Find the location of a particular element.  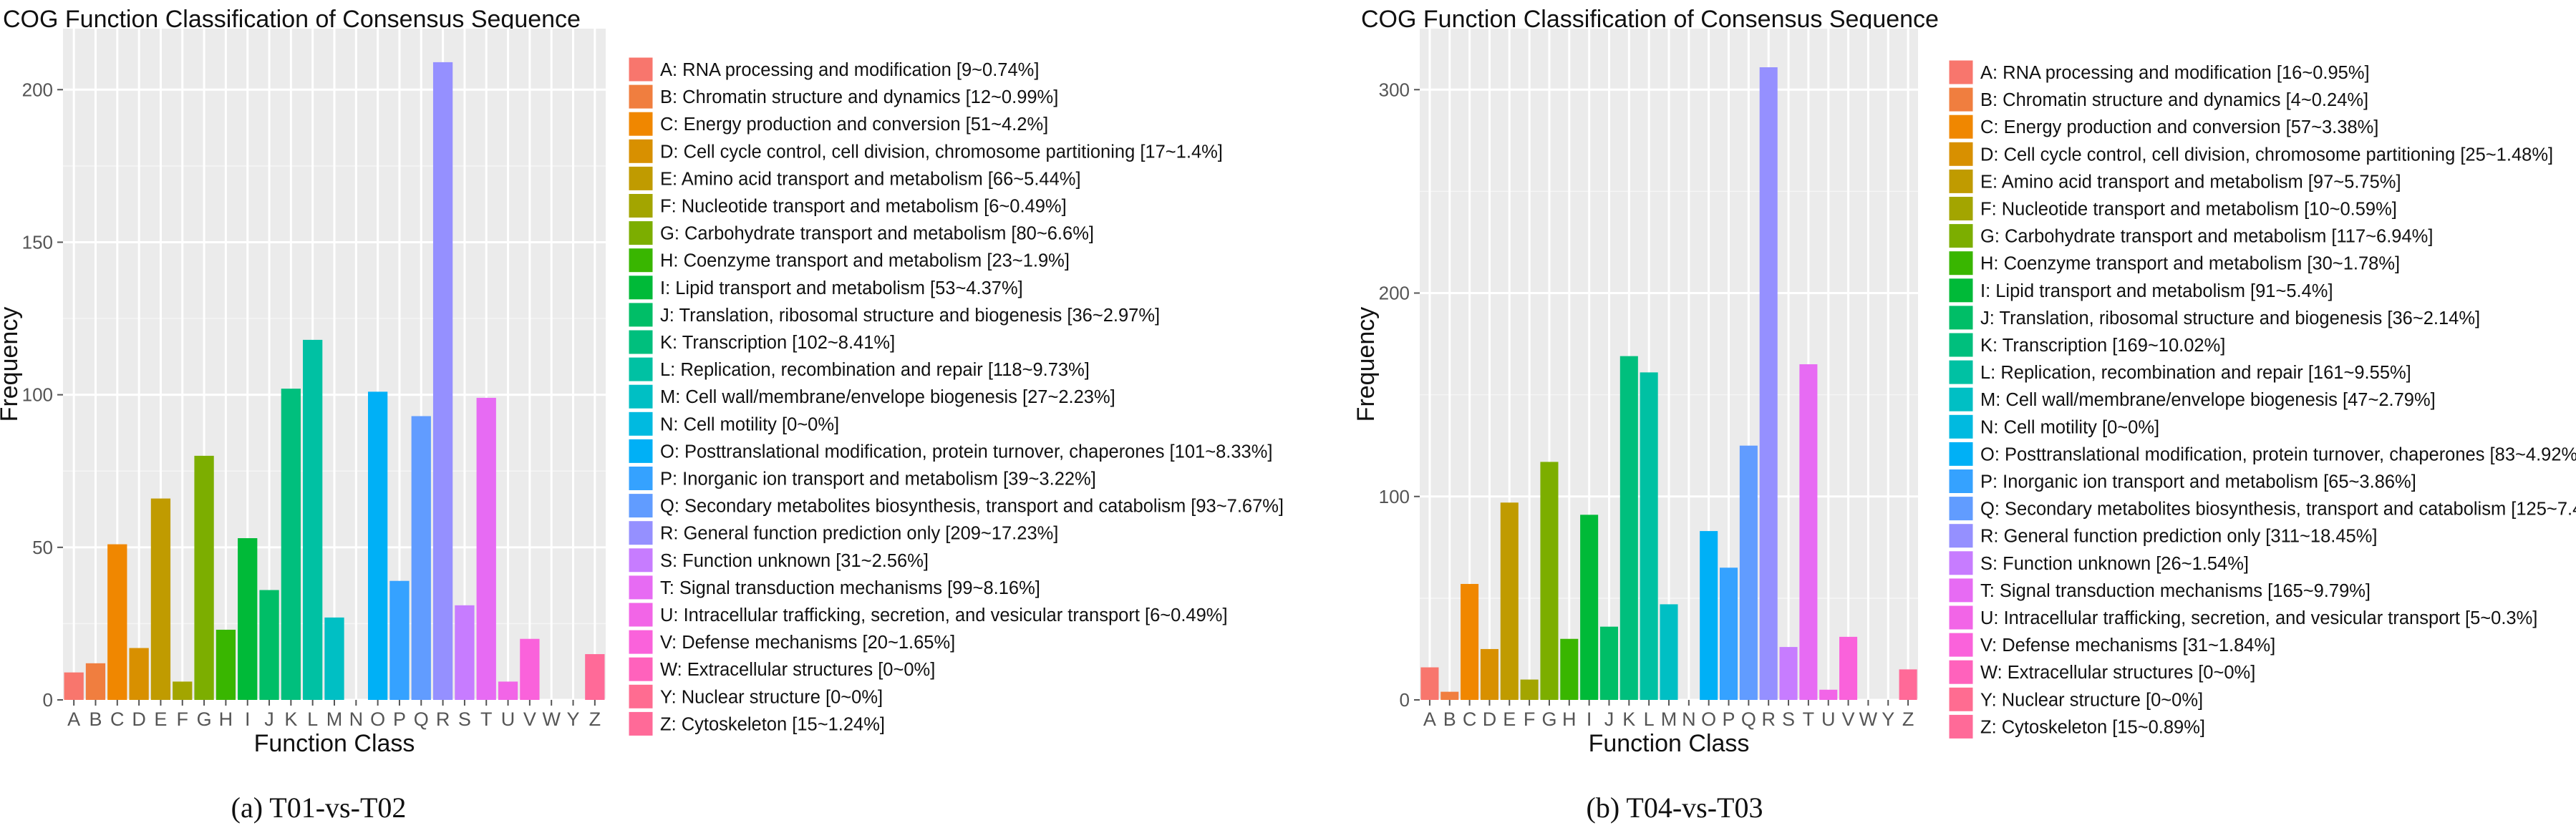

legend-swatch-U is located at coordinates (641, 615).